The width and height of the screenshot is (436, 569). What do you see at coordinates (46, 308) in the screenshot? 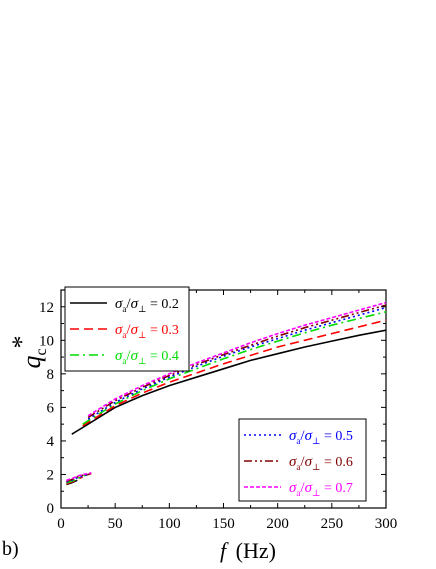
I see `y-tick-label: 12` at bounding box center [46, 308].